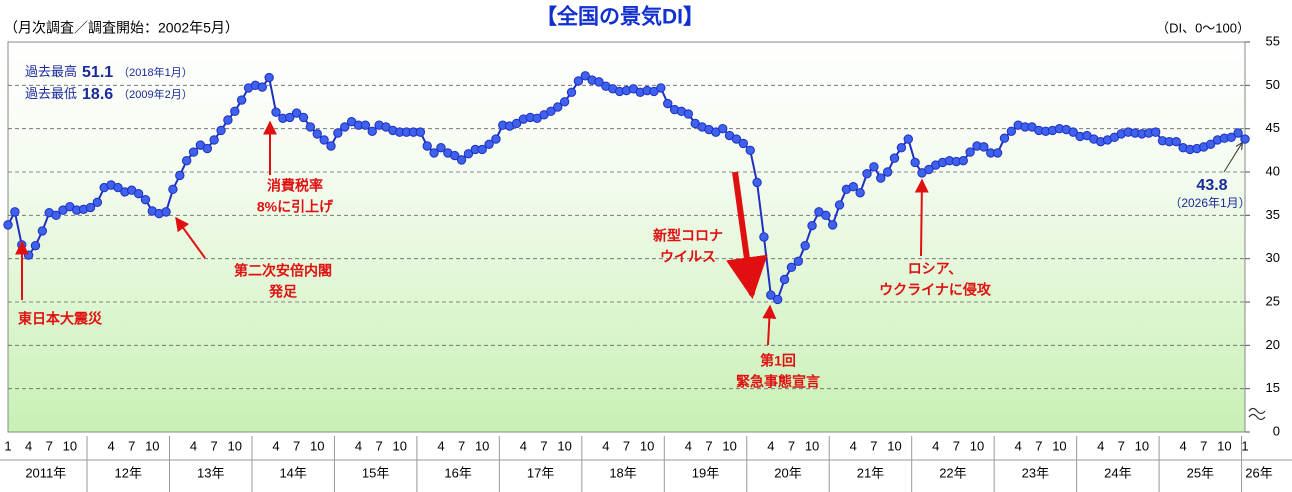  Describe the element at coordinates (952, 472) in the screenshot. I see `year-label: 22年` at that location.